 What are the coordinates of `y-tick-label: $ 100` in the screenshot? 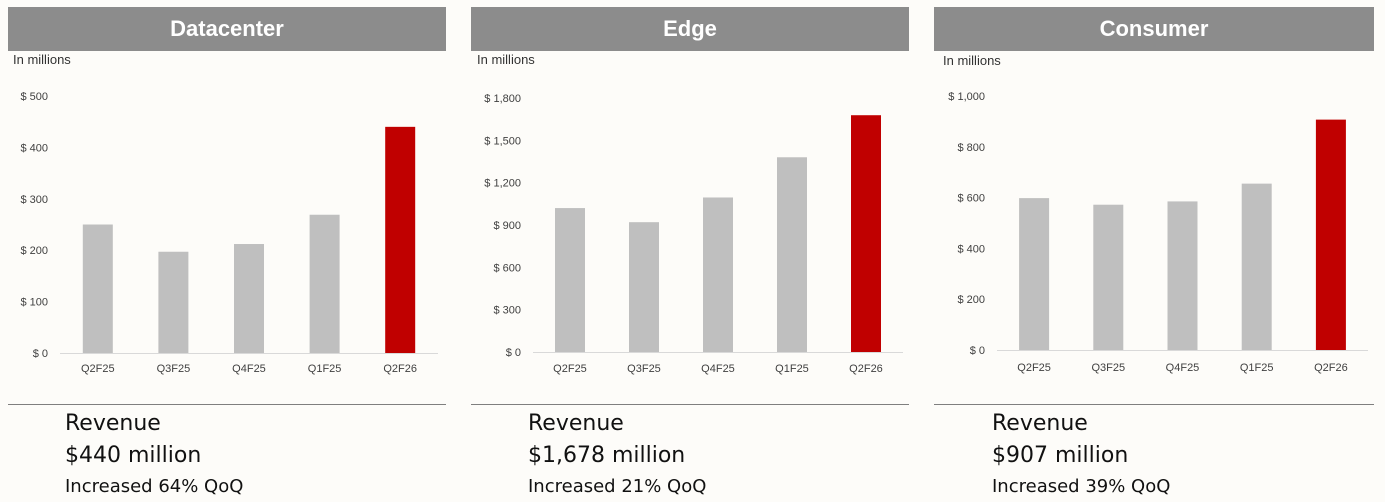 It's located at (34, 303).